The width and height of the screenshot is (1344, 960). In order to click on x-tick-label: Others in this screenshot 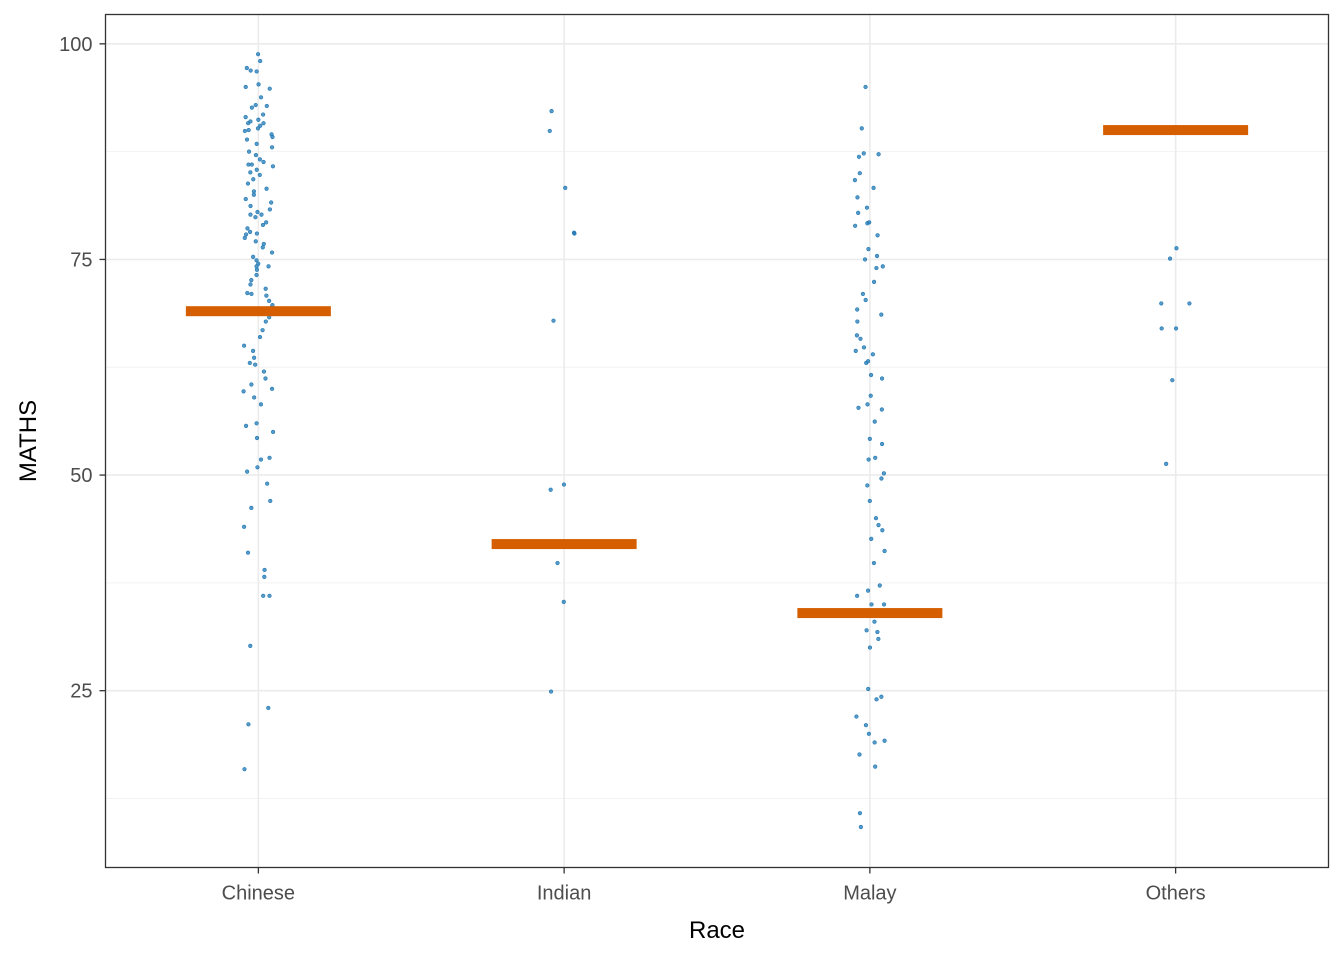, I will do `click(1176, 894)`.